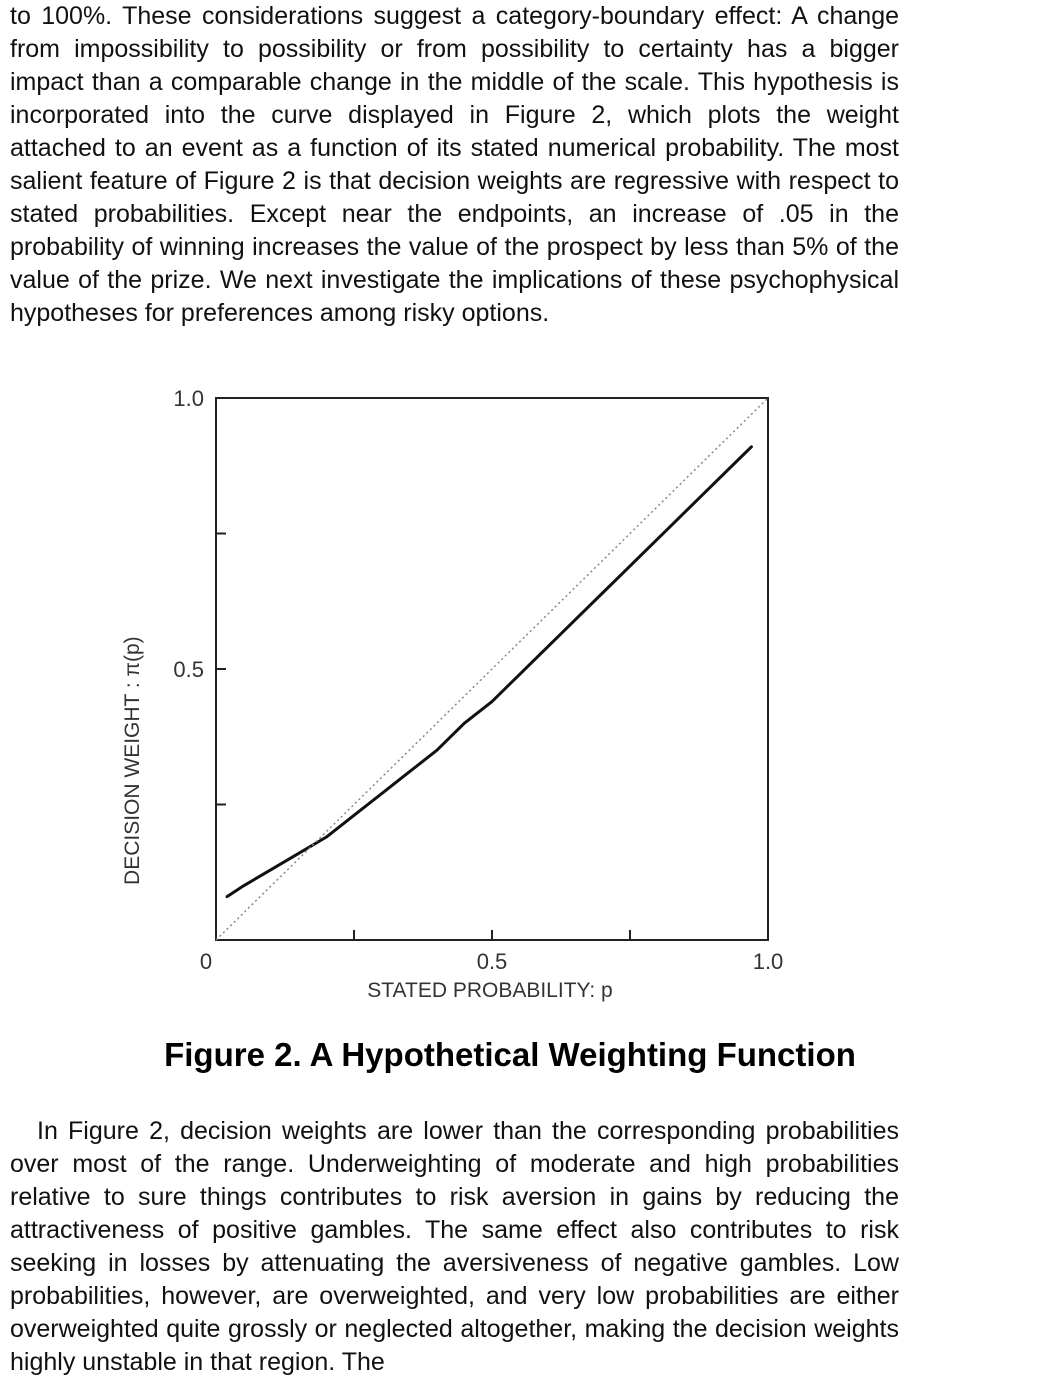 The height and width of the screenshot is (1380, 1050). I want to click on x-tick-label: 1.0, so click(768, 961).